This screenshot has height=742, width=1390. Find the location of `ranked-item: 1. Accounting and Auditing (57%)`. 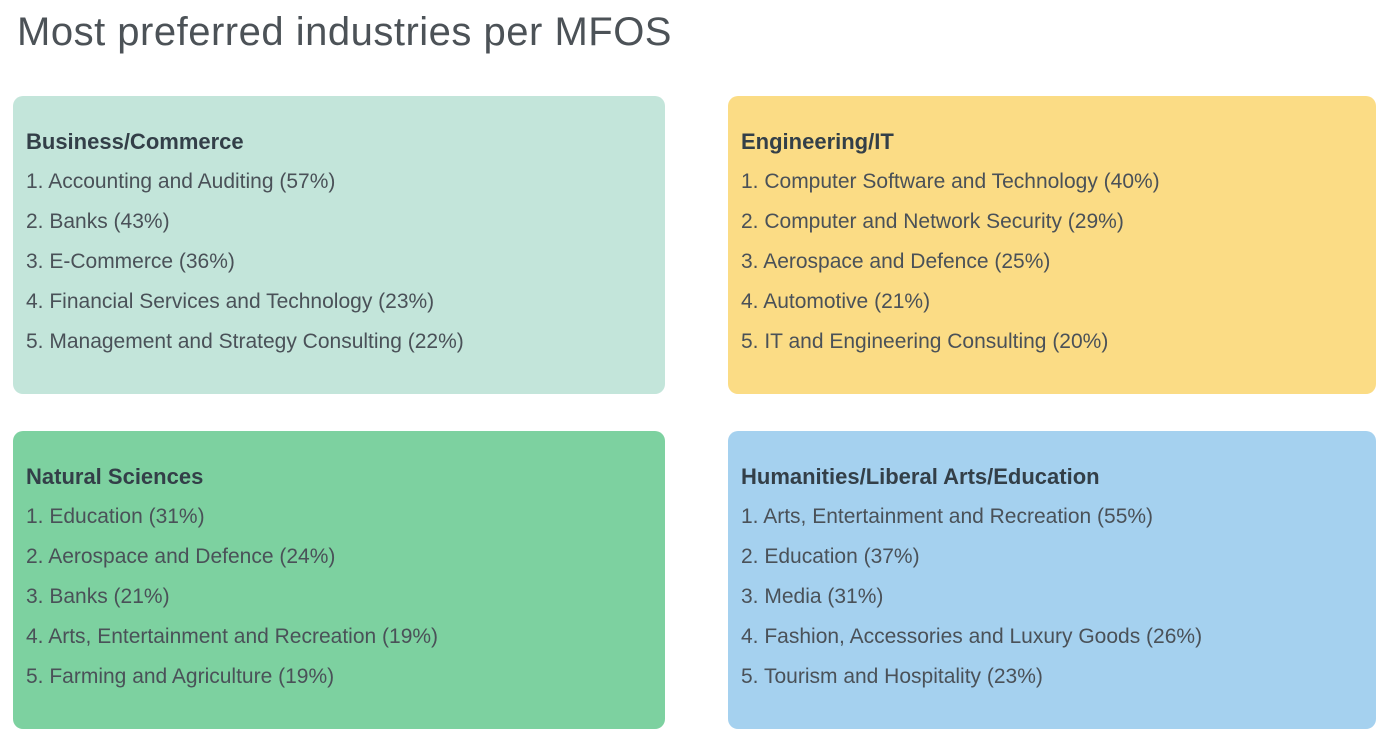

ranked-item: 1. Accounting and Auditing (57%) is located at coordinates (181, 181).